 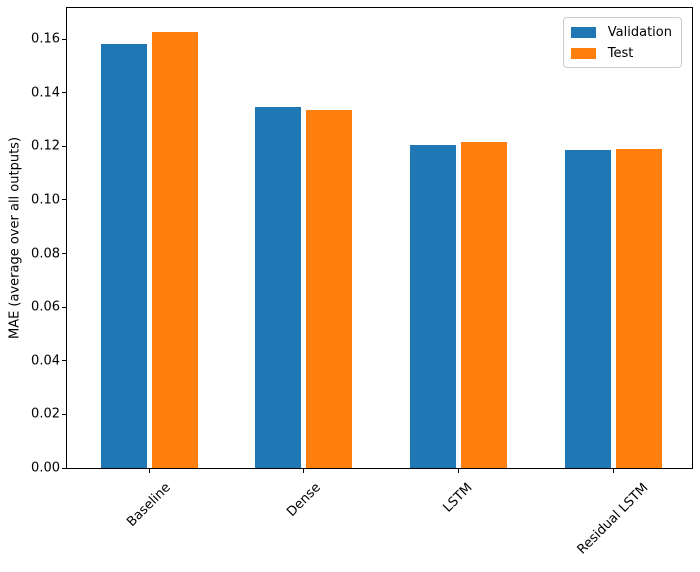 What do you see at coordinates (45, 414) in the screenshot?
I see `y-tick-label-0.02: 0.02` at bounding box center [45, 414].